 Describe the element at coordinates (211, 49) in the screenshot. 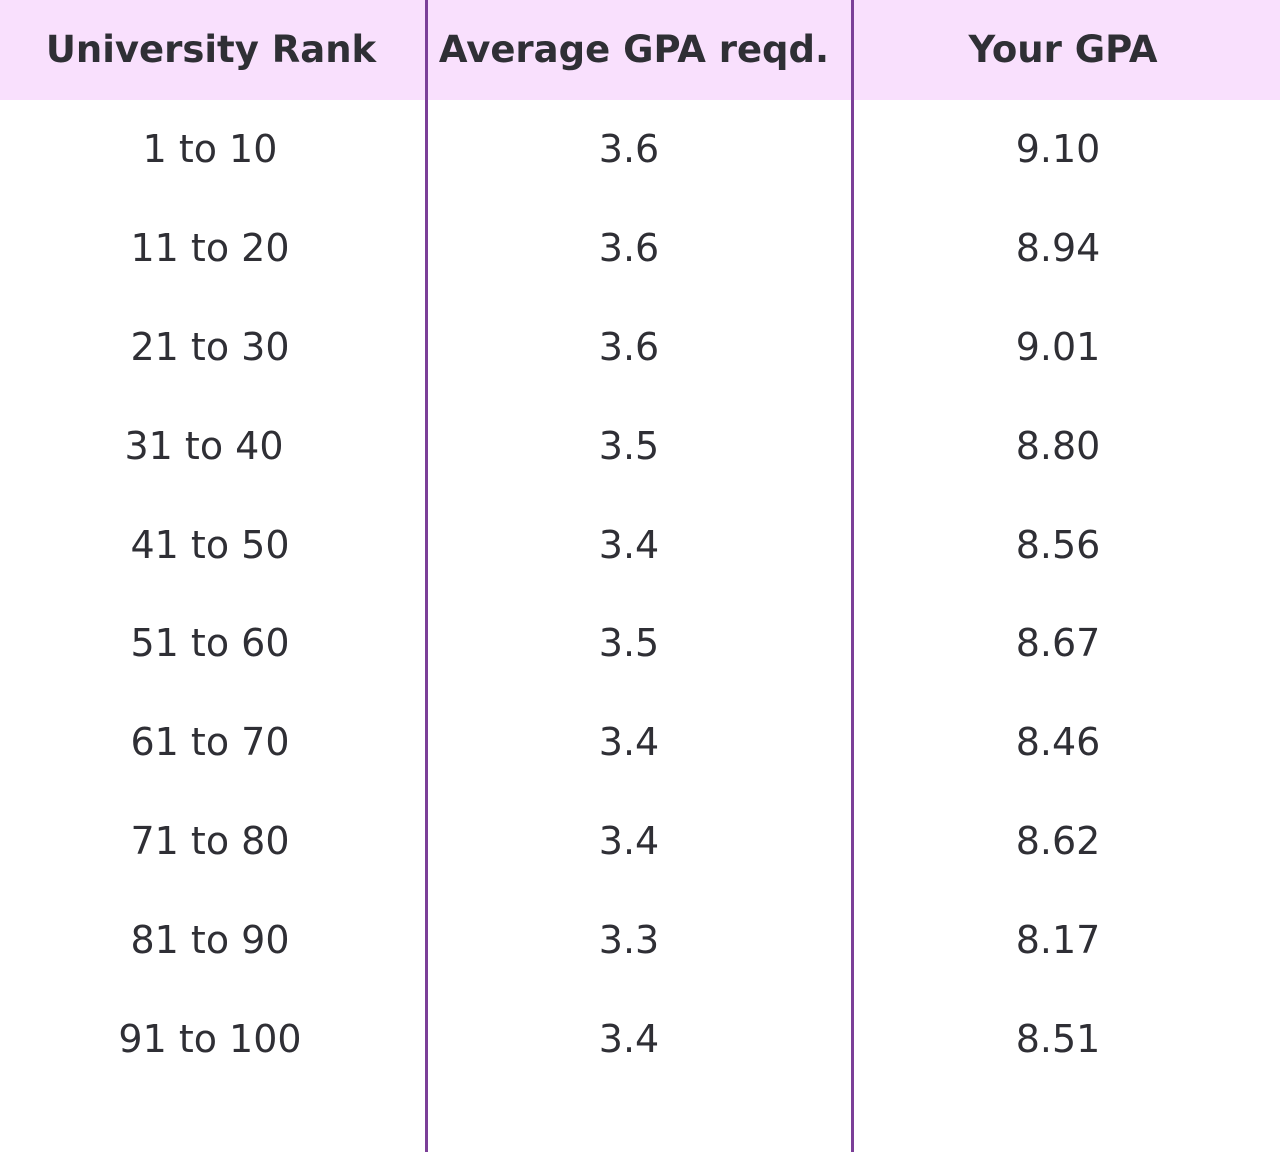

I see `header-university-rank: University Rank` at that location.